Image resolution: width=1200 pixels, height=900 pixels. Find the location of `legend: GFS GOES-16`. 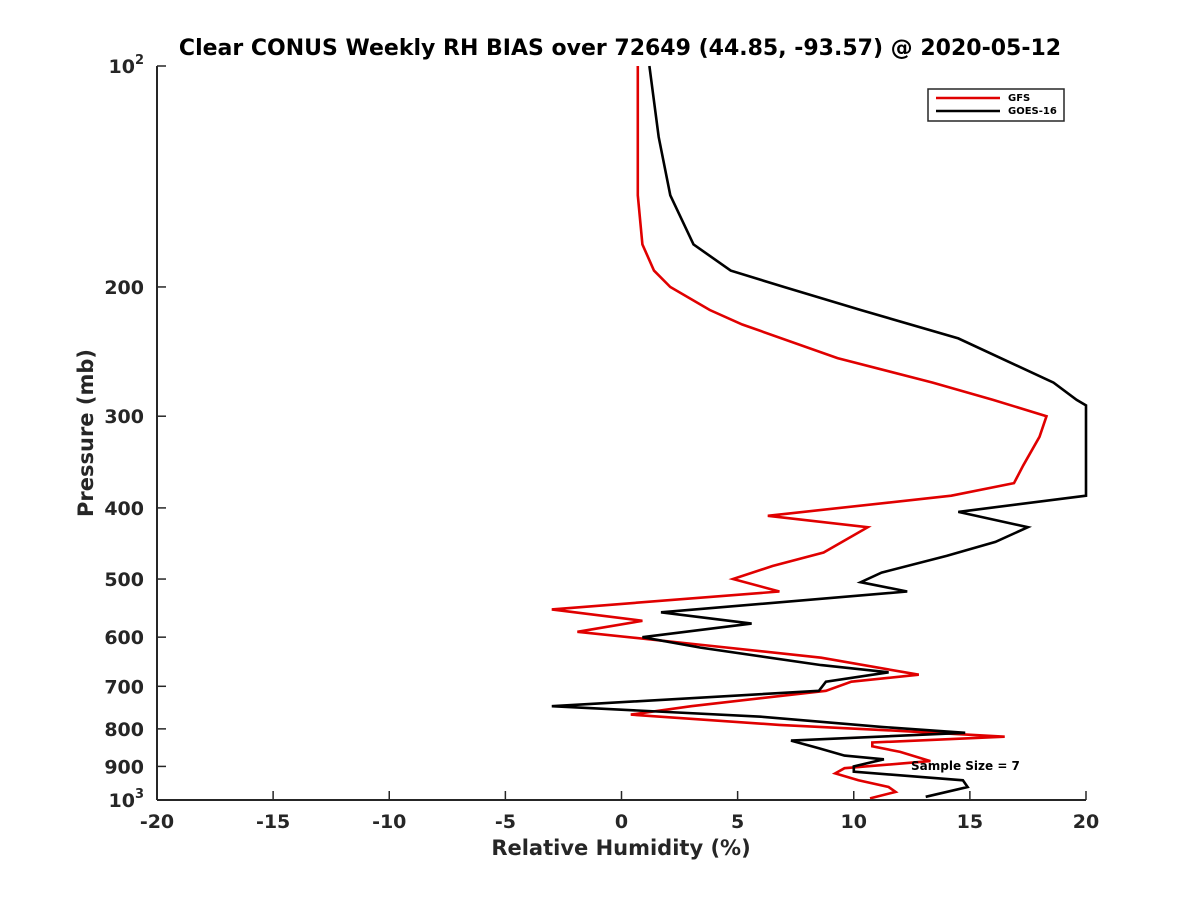

legend: GFS GOES-16 is located at coordinates (996, 105).